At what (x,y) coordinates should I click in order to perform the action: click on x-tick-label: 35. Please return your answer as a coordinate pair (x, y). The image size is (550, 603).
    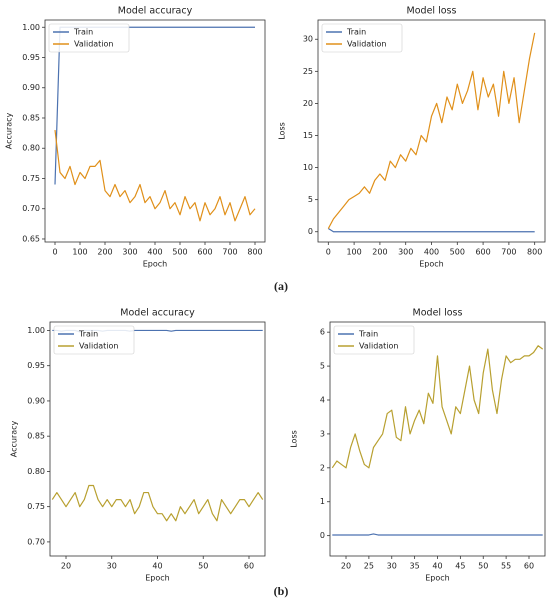
    Looking at the image, I should click on (415, 566).